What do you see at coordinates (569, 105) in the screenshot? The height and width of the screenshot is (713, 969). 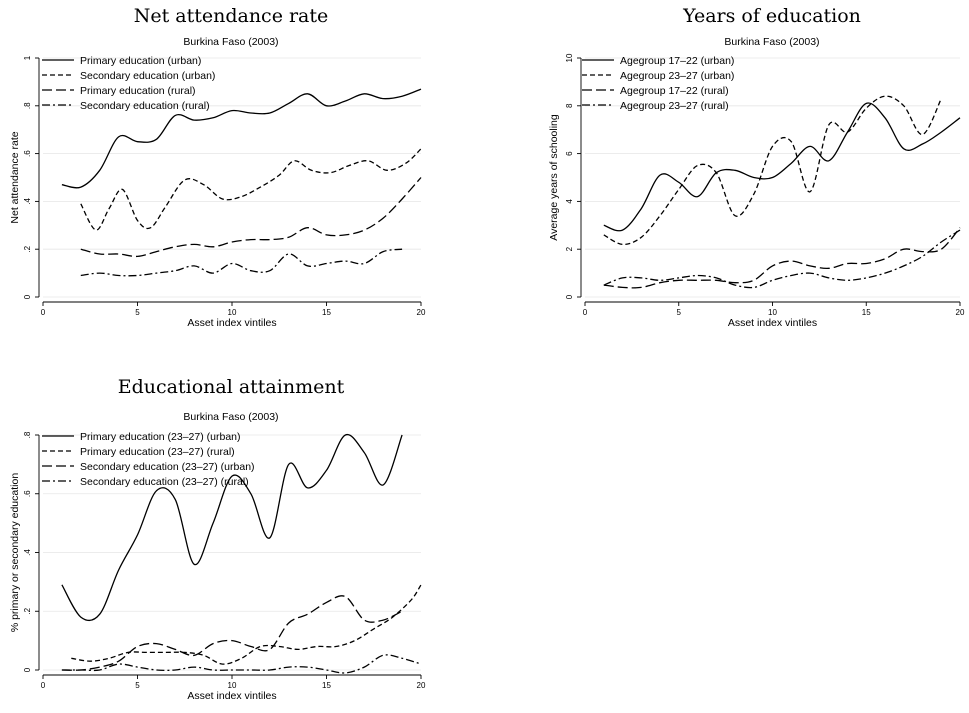 I see `y-tick-label: 8` at bounding box center [569, 105].